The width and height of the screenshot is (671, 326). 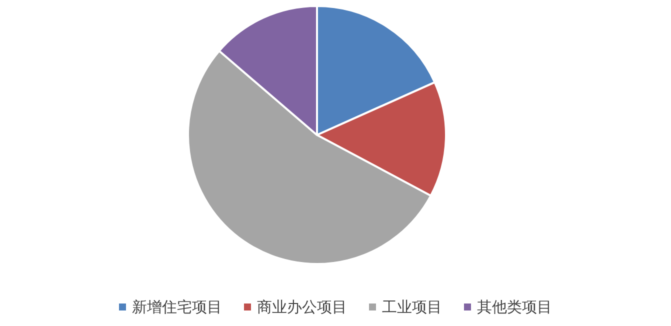 I want to click on legend-label: 其他类项目, so click(x=514, y=307).